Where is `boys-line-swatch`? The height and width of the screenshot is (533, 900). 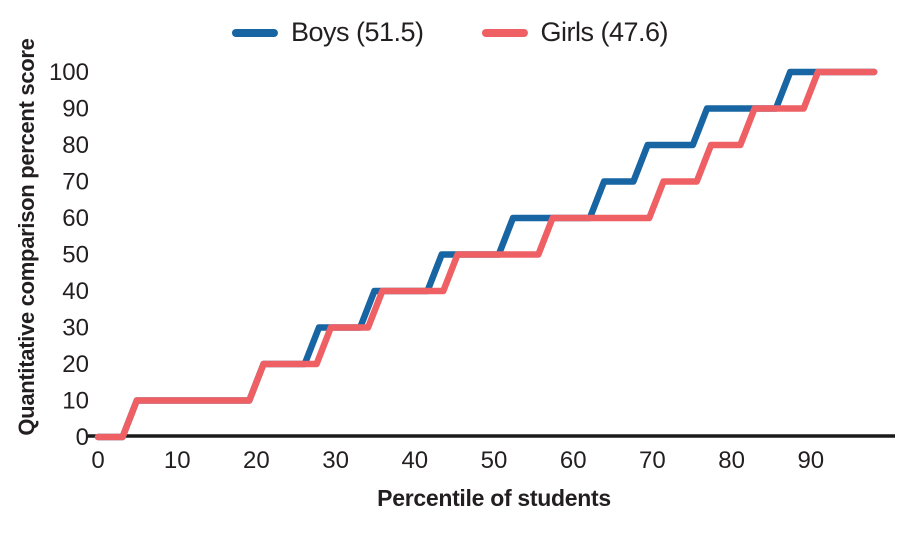
boys-line-swatch is located at coordinates (254, 32).